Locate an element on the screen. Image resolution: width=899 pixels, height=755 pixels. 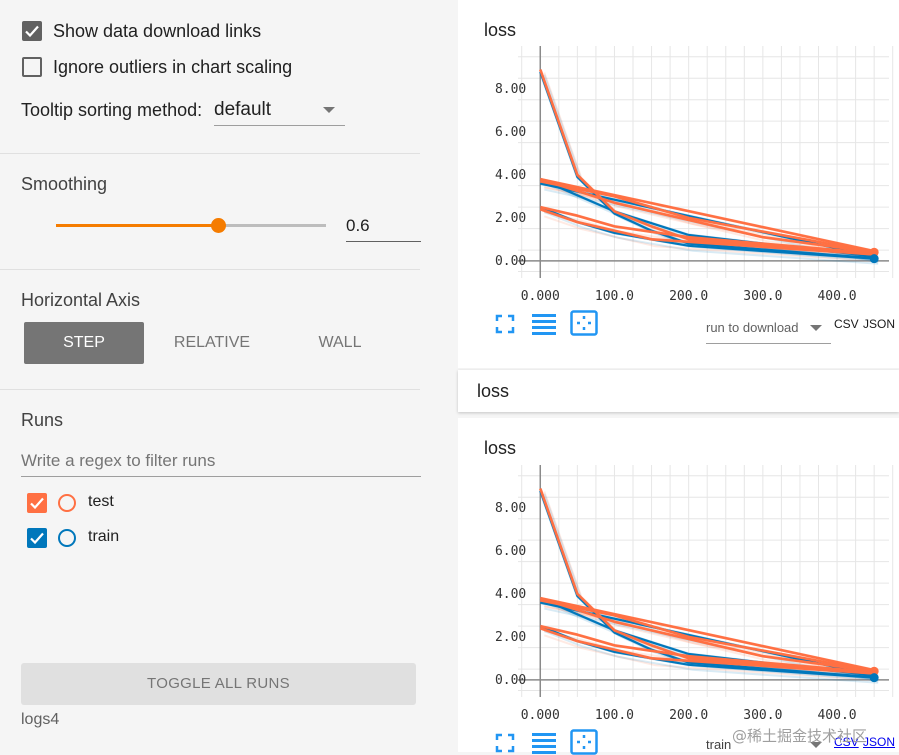
axis-option-label: RELATIVE is located at coordinates (212, 342).